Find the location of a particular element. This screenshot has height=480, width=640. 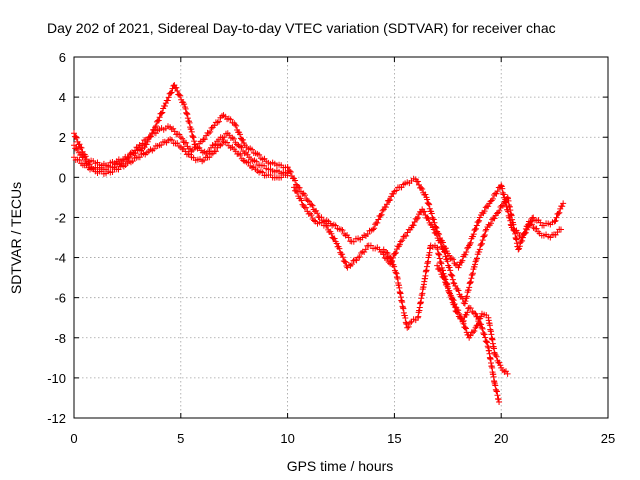

y-tick-label: -12 is located at coordinates (56, 418).